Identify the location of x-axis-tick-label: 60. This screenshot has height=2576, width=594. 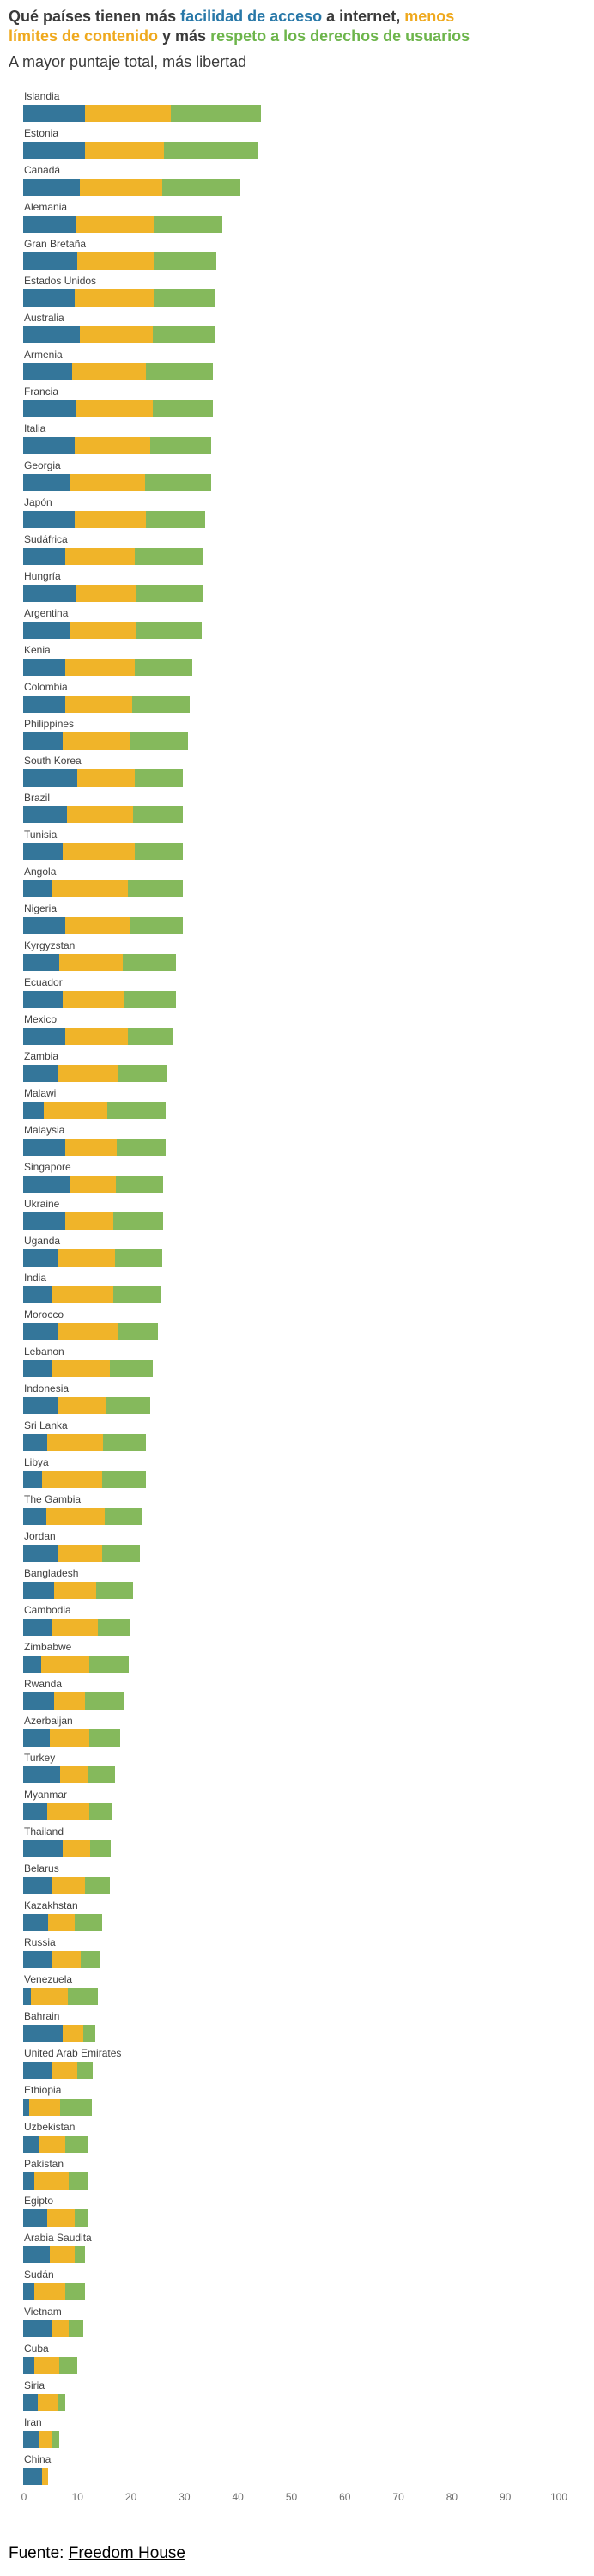
(345, 2497).